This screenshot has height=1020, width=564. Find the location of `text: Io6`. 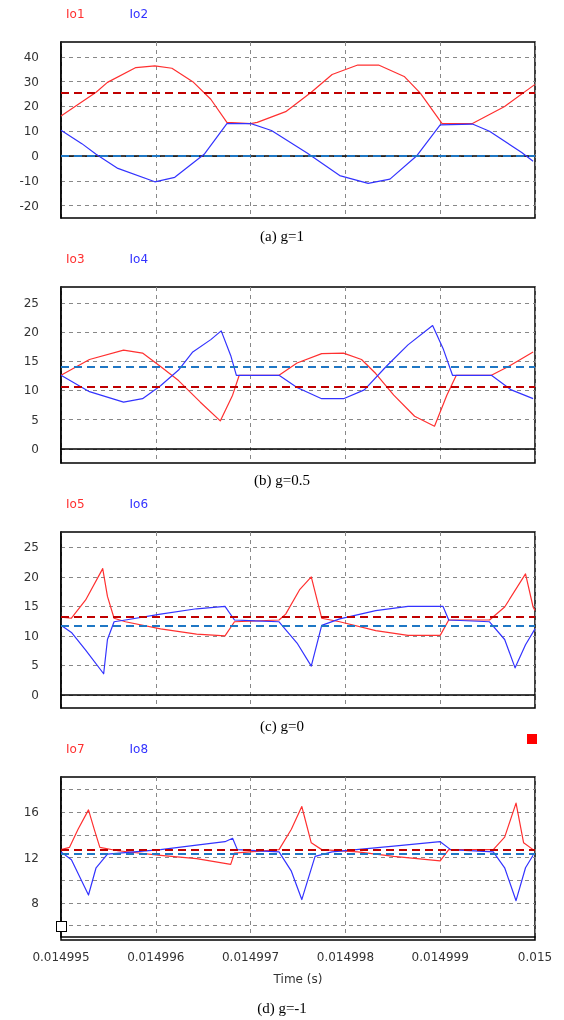

text: Io6 is located at coordinates (139, 504).